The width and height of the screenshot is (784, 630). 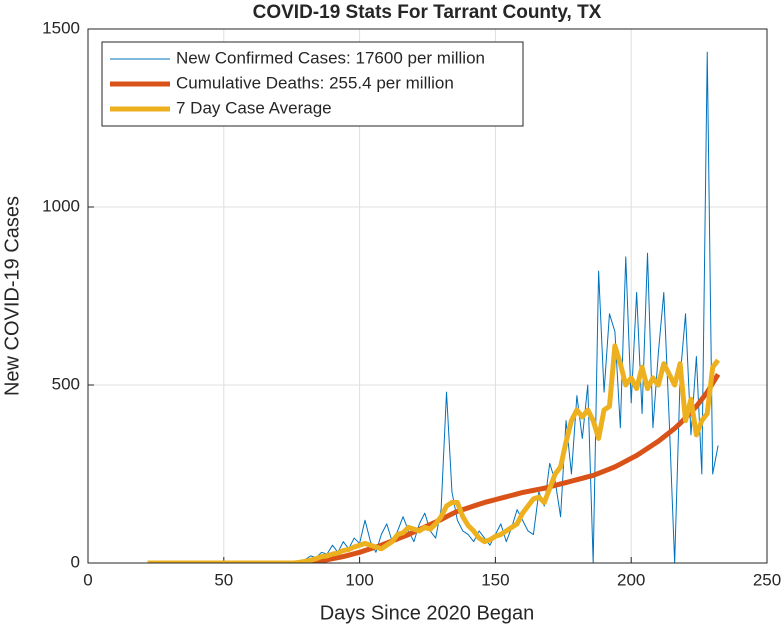 What do you see at coordinates (631, 579) in the screenshot?
I see `x-tick-label: 200` at bounding box center [631, 579].